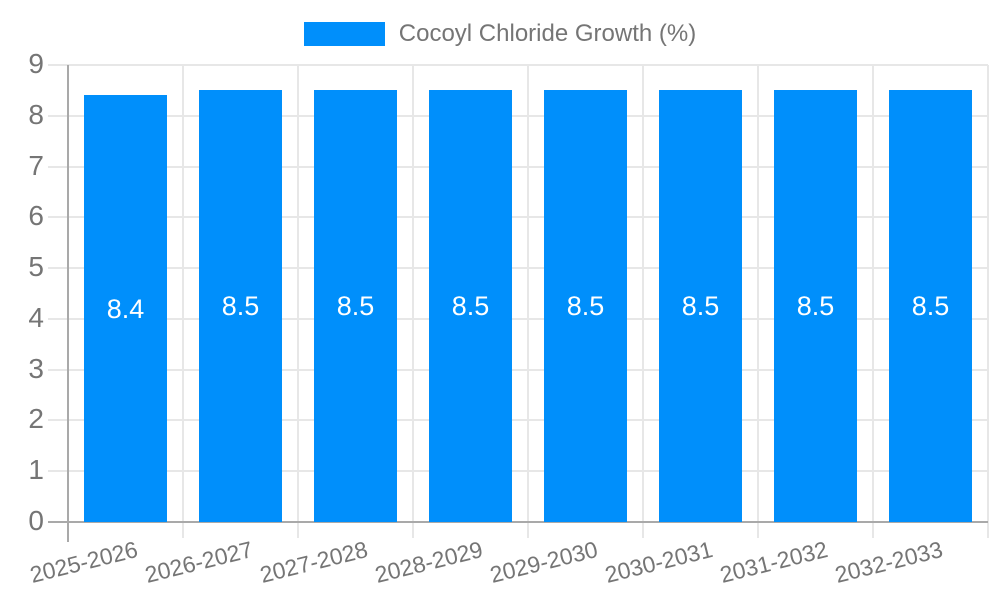  What do you see at coordinates (36, 63) in the screenshot?
I see `y-axis-label: 9` at bounding box center [36, 63].